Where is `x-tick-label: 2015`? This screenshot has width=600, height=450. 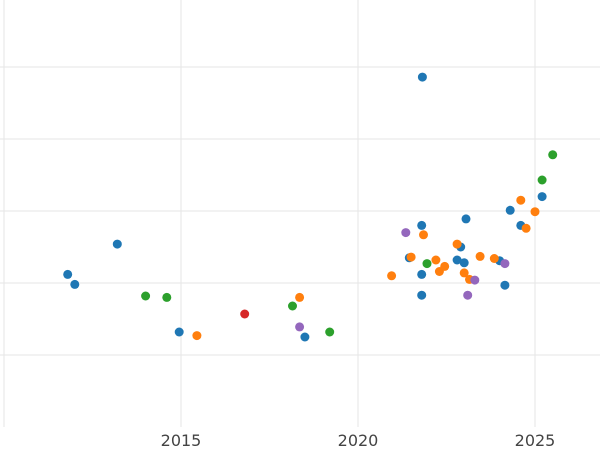
x-tick-label: 2015 is located at coordinates (181, 440).